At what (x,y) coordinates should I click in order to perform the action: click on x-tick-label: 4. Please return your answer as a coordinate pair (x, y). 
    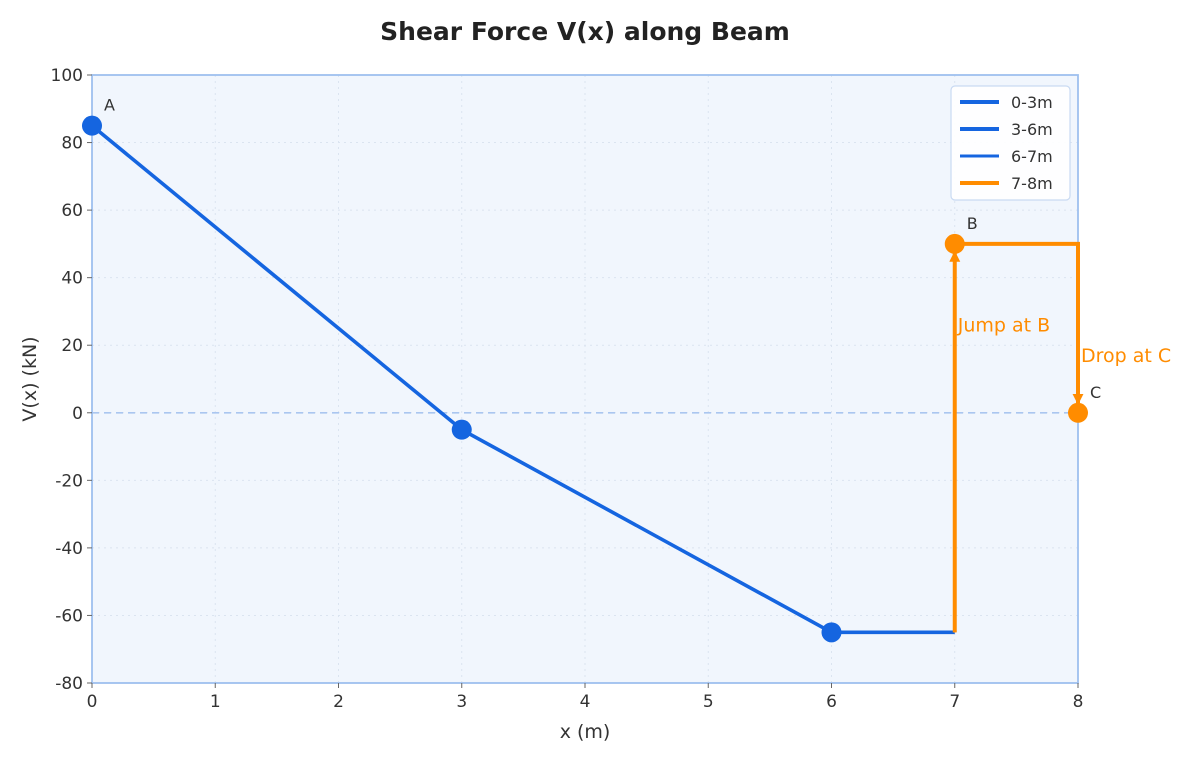
    Looking at the image, I should click on (585, 702).